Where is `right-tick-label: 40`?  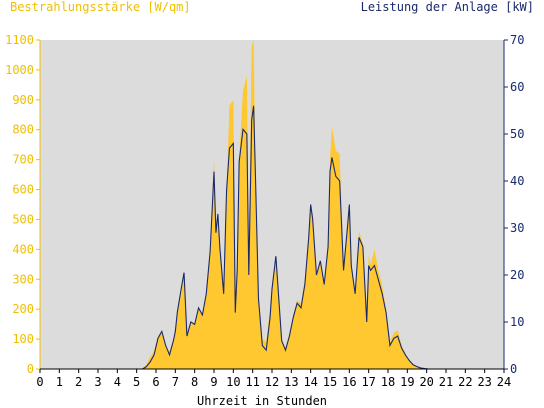 right-tick-label: 40 is located at coordinates (517, 181).